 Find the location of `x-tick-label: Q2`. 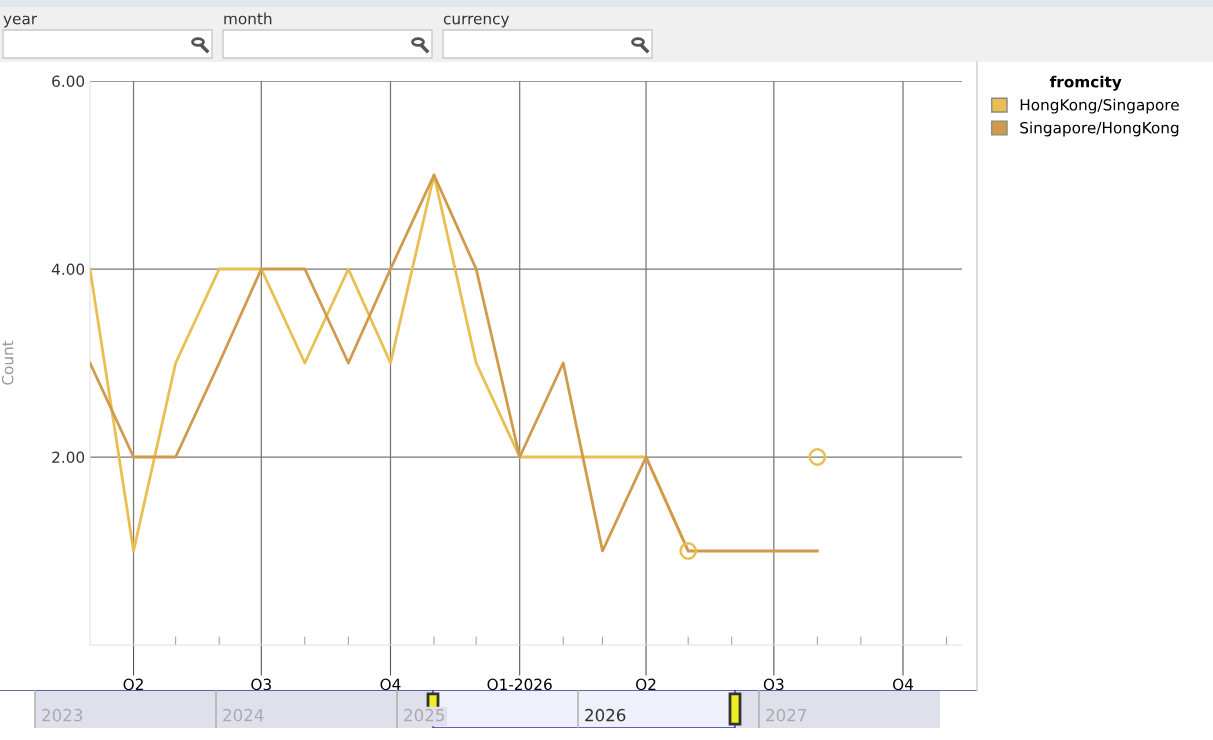

x-tick-label: Q2 is located at coordinates (133, 685).